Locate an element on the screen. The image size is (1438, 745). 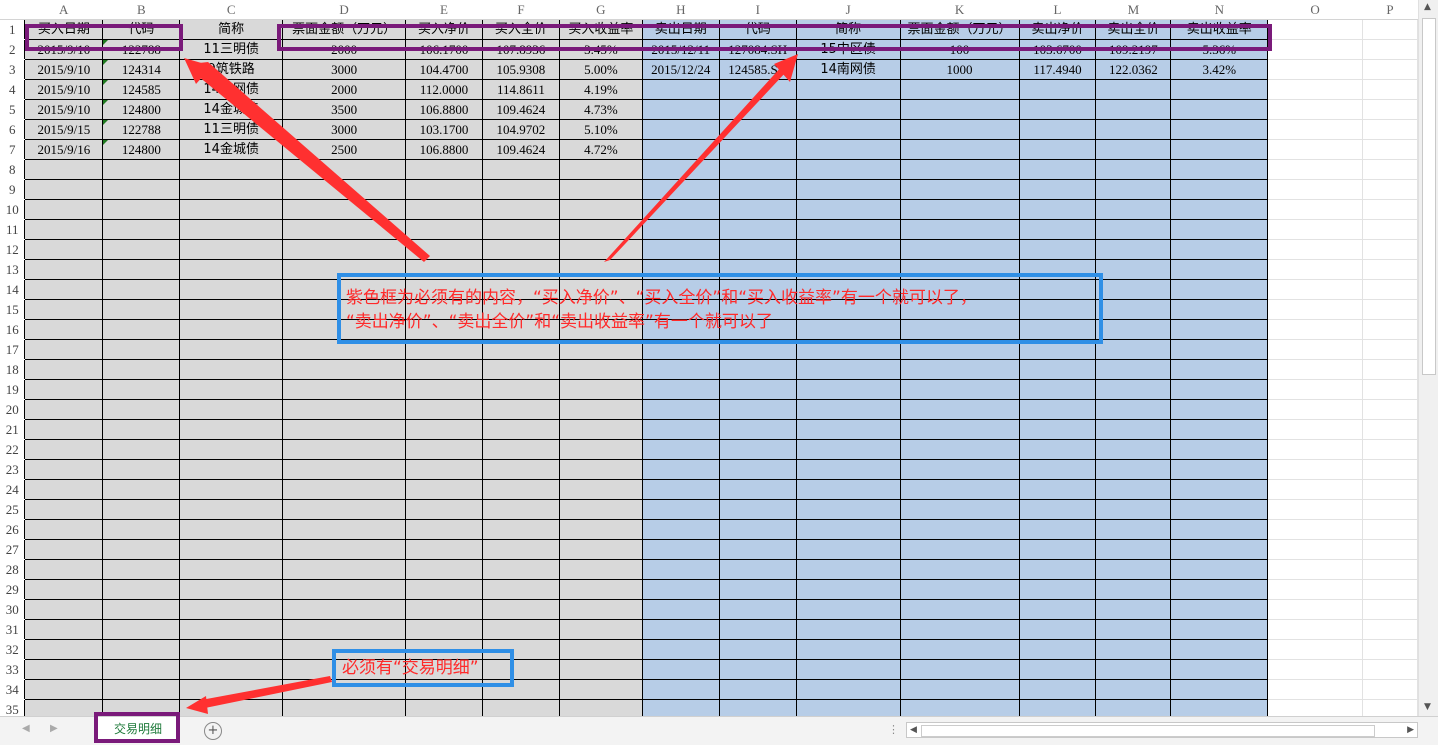
row-header: 16 is located at coordinates (12, 329).